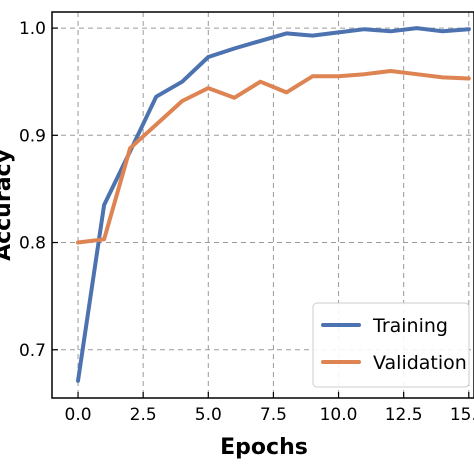  I want to click on legend-label-validation: Validation, so click(420, 363).